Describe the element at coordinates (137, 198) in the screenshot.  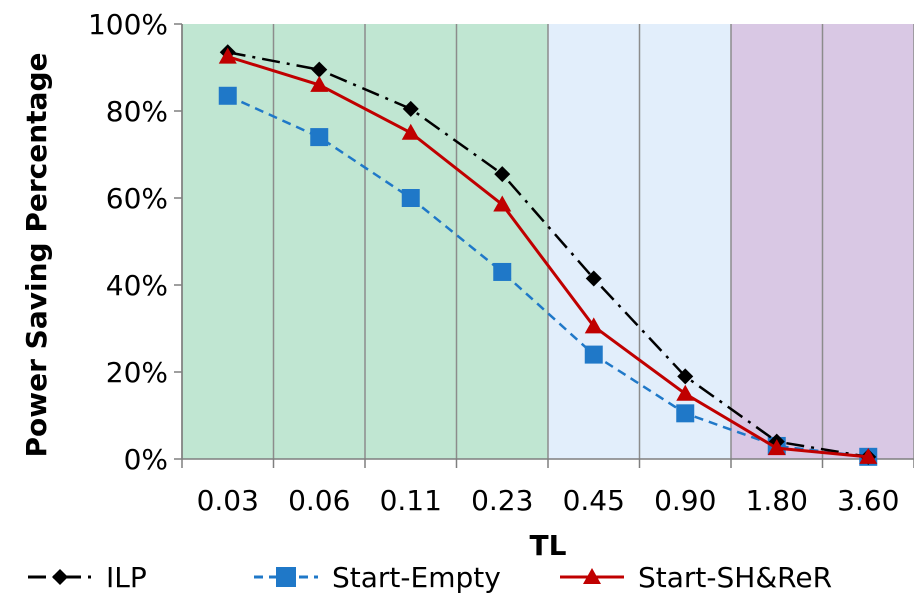
I see `y-tick-label: 60%` at that location.